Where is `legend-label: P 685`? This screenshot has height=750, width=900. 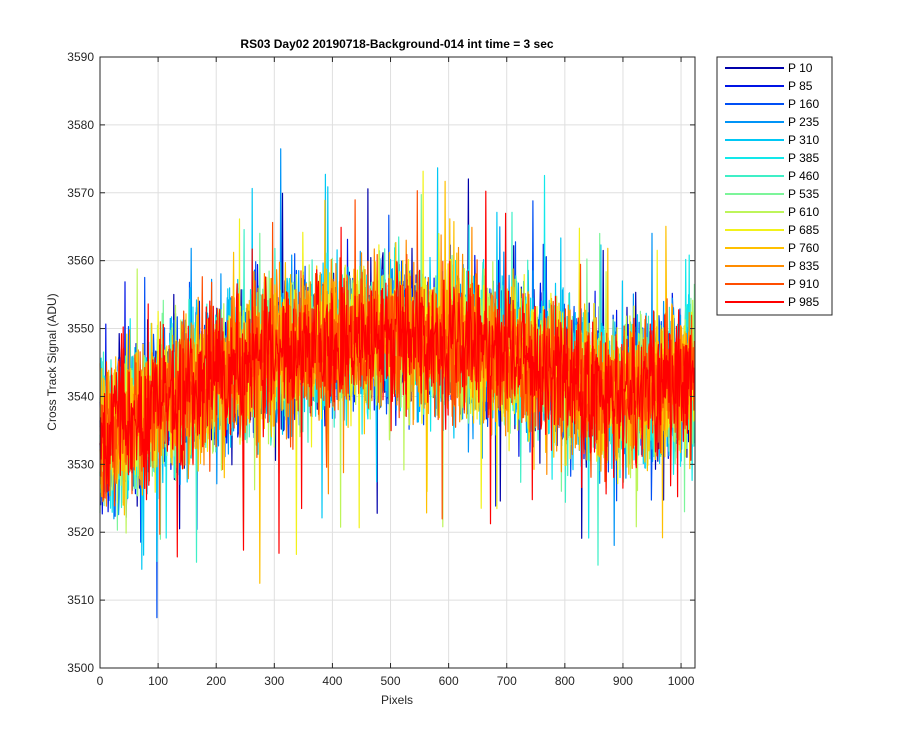
legend-label: P 685 is located at coordinates (803, 230).